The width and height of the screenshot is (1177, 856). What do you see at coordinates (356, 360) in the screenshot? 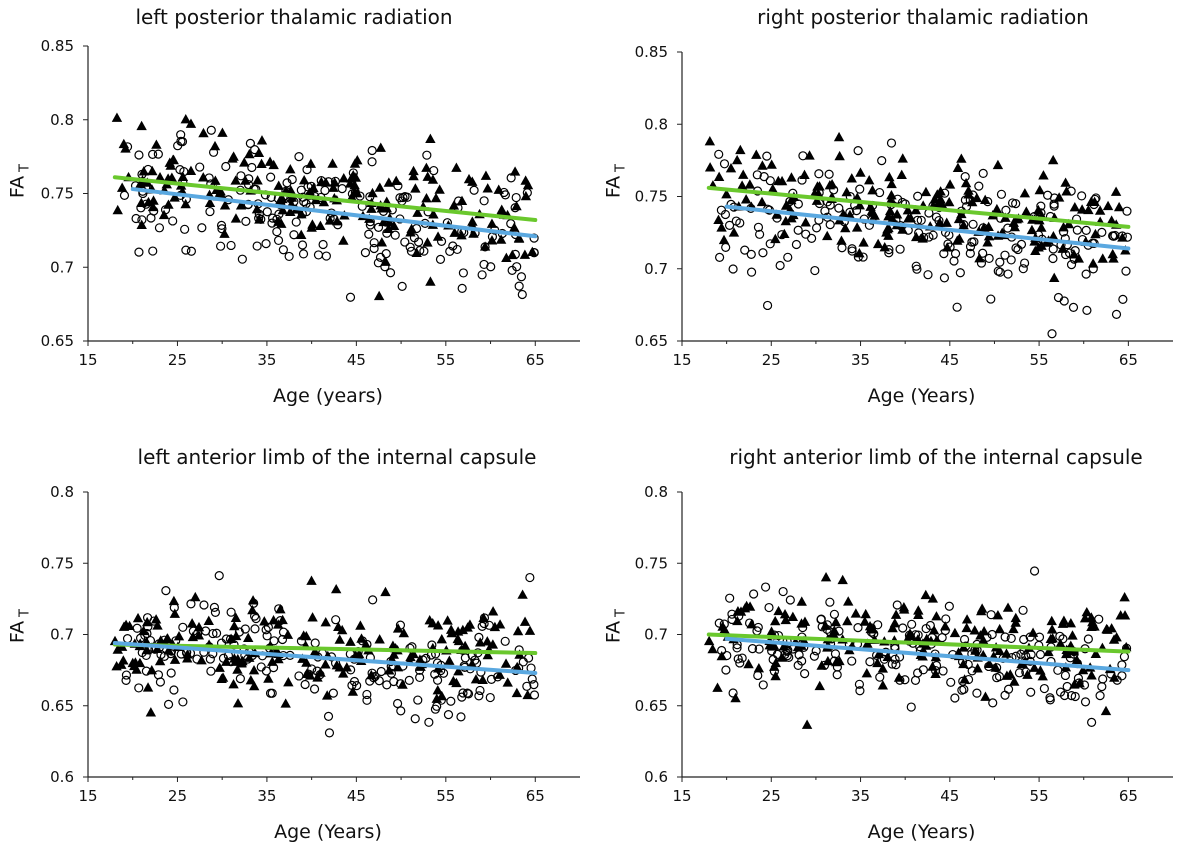
I see `x-tick-label: 45` at bounding box center [356, 360].